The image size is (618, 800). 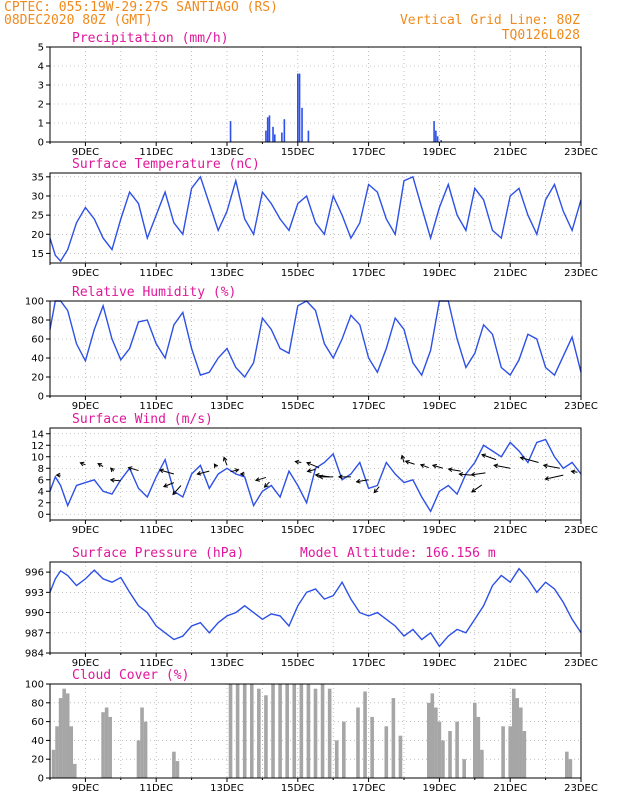 I want to click on y-tick-label: 993, so click(x=34, y=593).